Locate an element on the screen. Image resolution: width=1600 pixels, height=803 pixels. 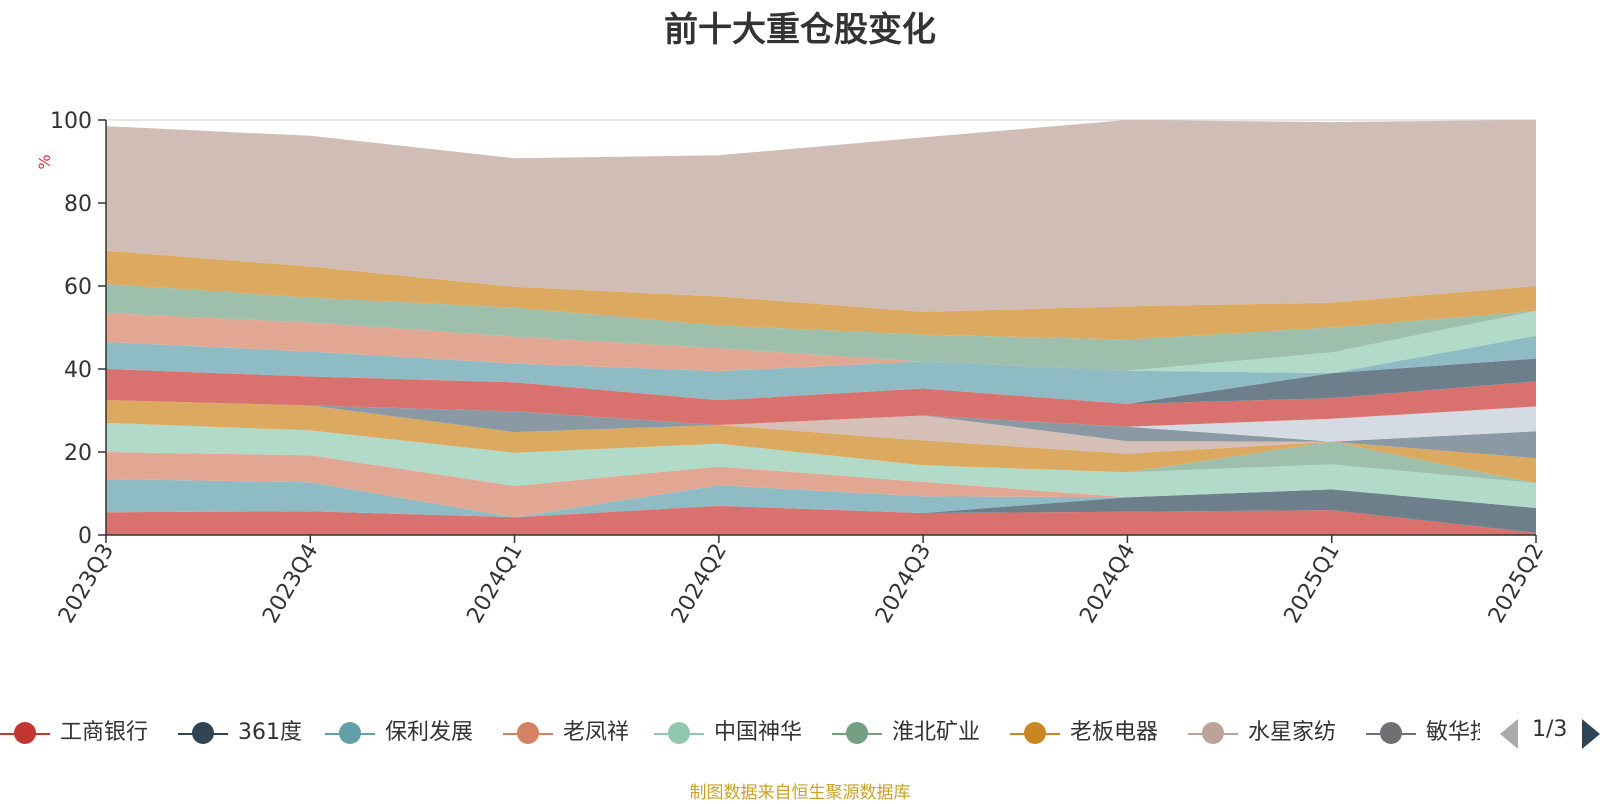
legend-page-indicator: 1/3 is located at coordinates (1550, 729).